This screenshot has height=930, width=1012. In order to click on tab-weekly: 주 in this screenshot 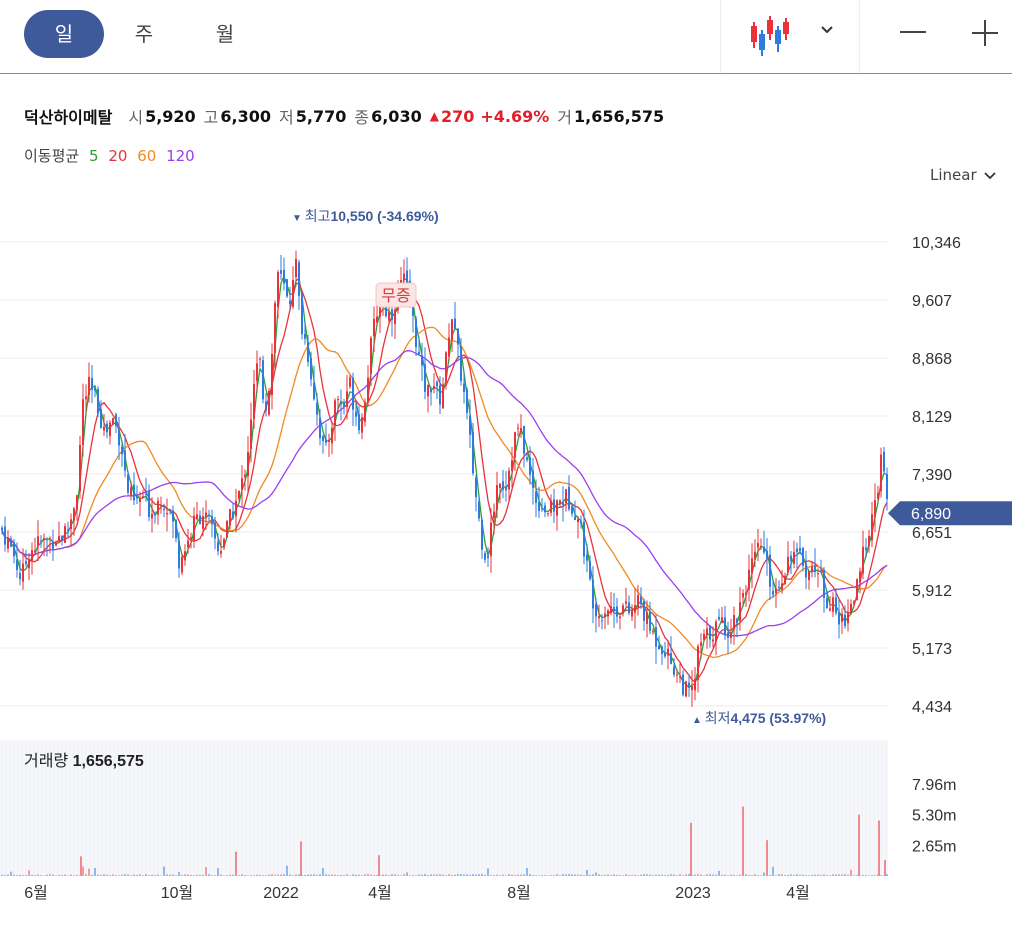, I will do `click(144, 34)`.